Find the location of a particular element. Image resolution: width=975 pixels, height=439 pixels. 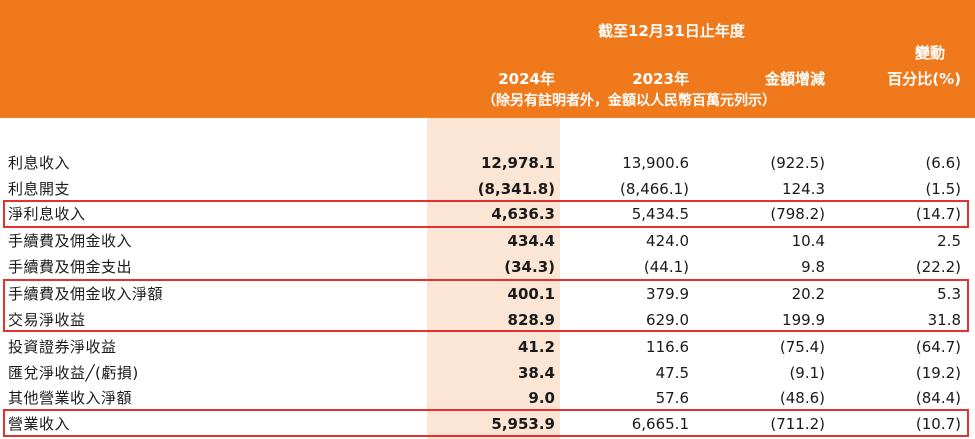

value-2024: 12,978.1 is located at coordinates (517, 163).